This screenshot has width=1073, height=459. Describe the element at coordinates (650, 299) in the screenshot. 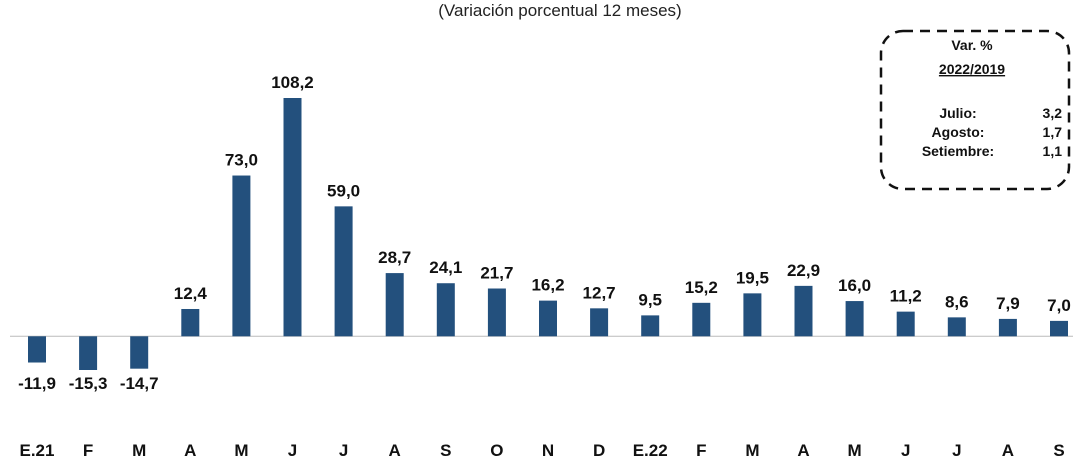

I see `data-label: 9,5` at that location.